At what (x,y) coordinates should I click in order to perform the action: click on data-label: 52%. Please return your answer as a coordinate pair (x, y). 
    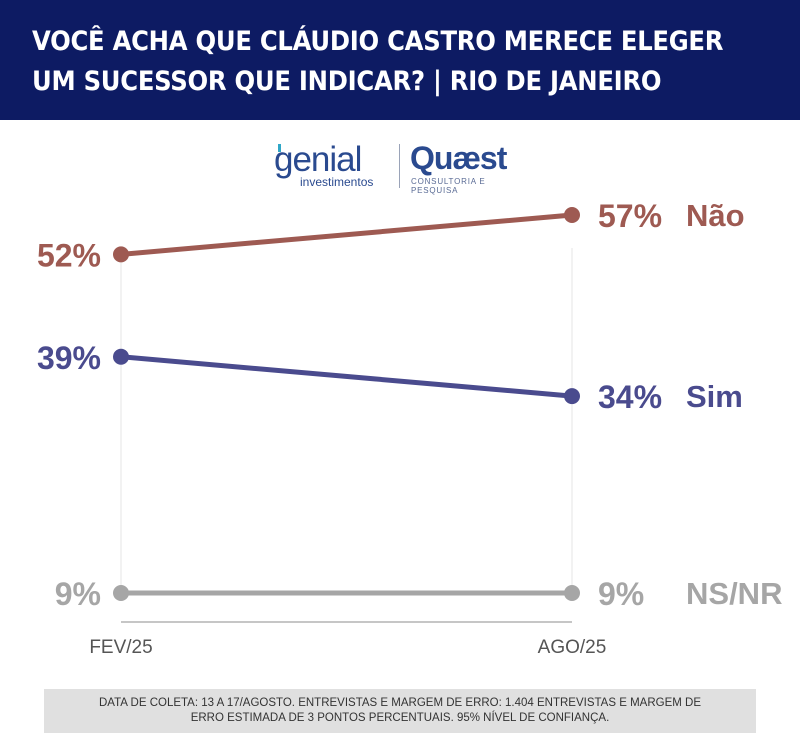
    Looking at the image, I should click on (69, 255).